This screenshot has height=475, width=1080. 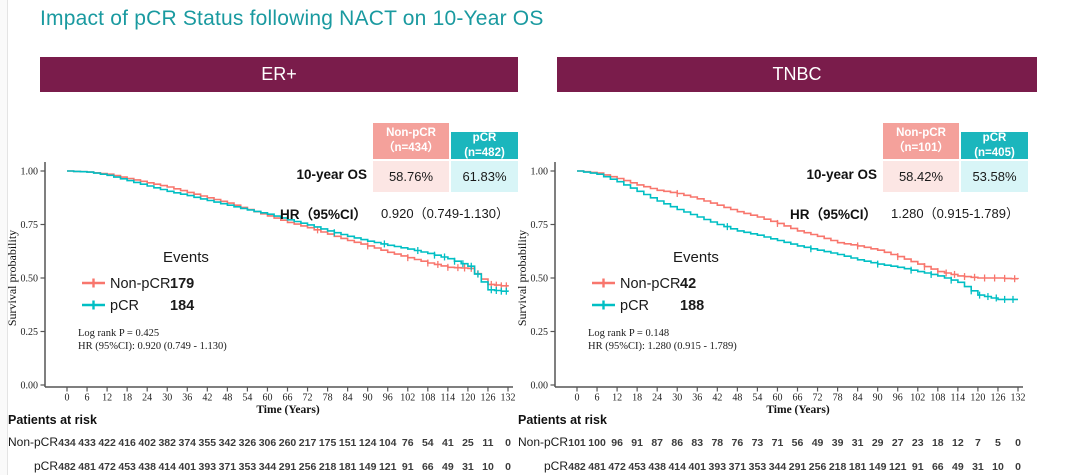 I want to click on risk-count: 121, so click(x=388, y=467).